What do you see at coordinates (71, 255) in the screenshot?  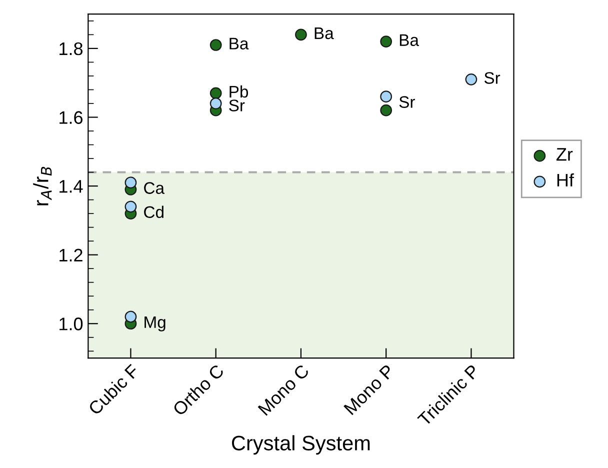 I see `y-tick-label: 1.2` at bounding box center [71, 255].